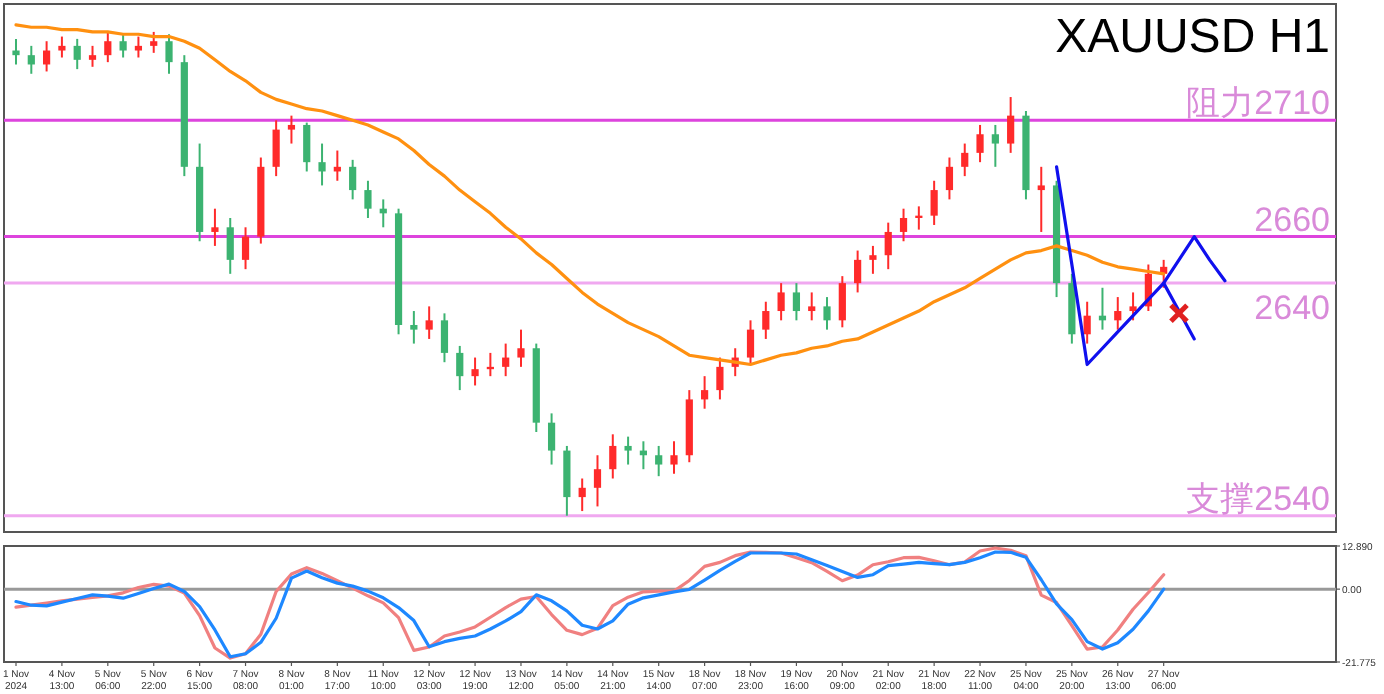 The height and width of the screenshot is (694, 1384). I want to click on ref-line-label: 阻力2710, so click(1258, 103).